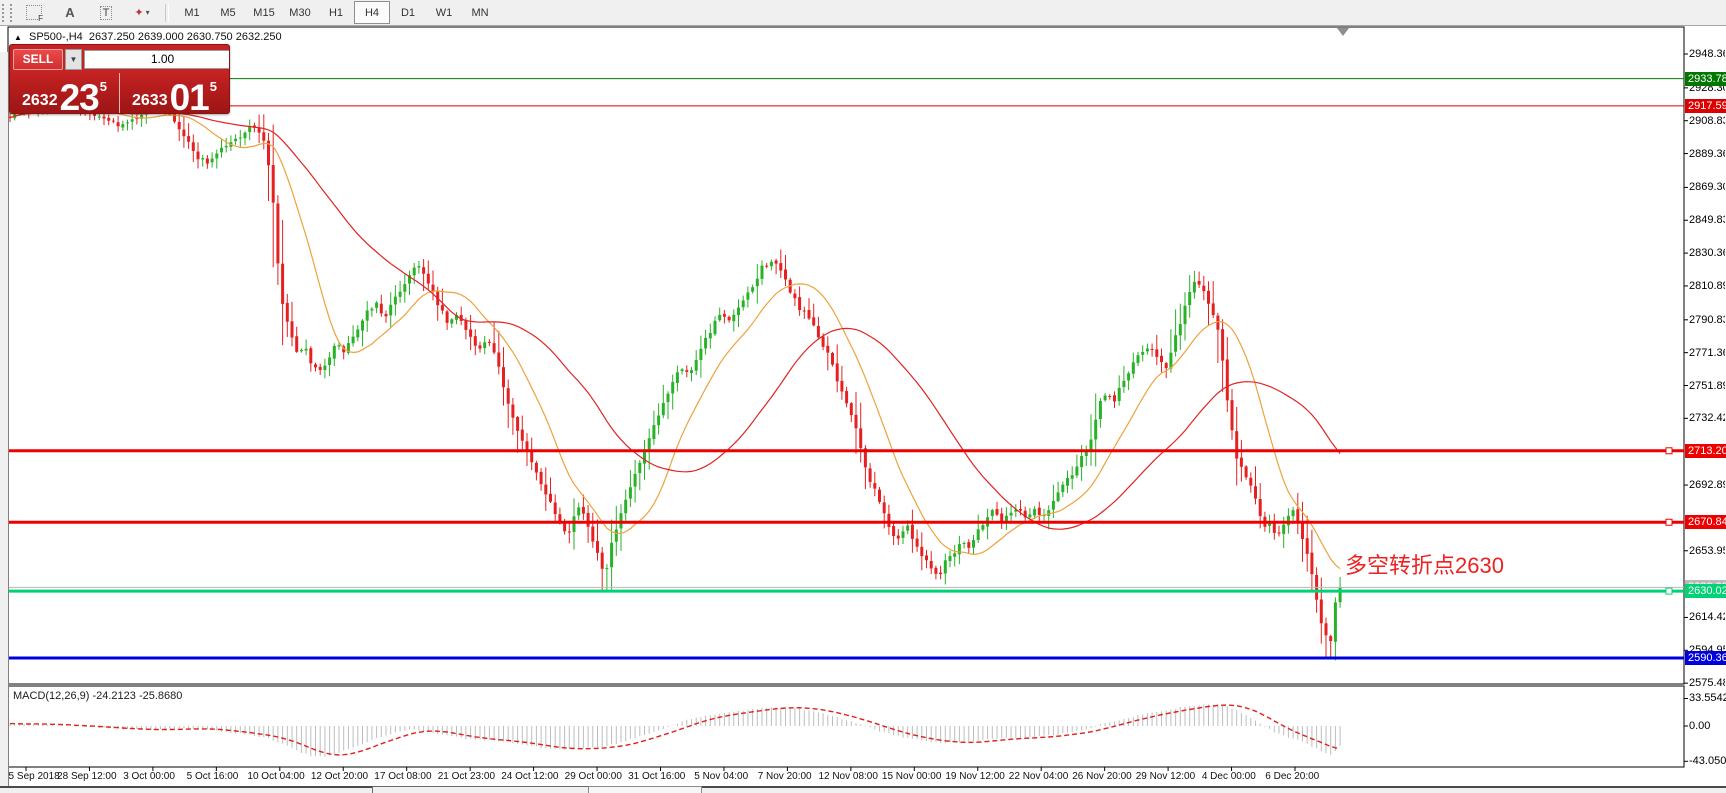 This screenshot has width=1726, height=793. What do you see at coordinates (87, 776) in the screenshot?
I see `time-tick-label: 28 Sep 12:00` at bounding box center [87, 776].